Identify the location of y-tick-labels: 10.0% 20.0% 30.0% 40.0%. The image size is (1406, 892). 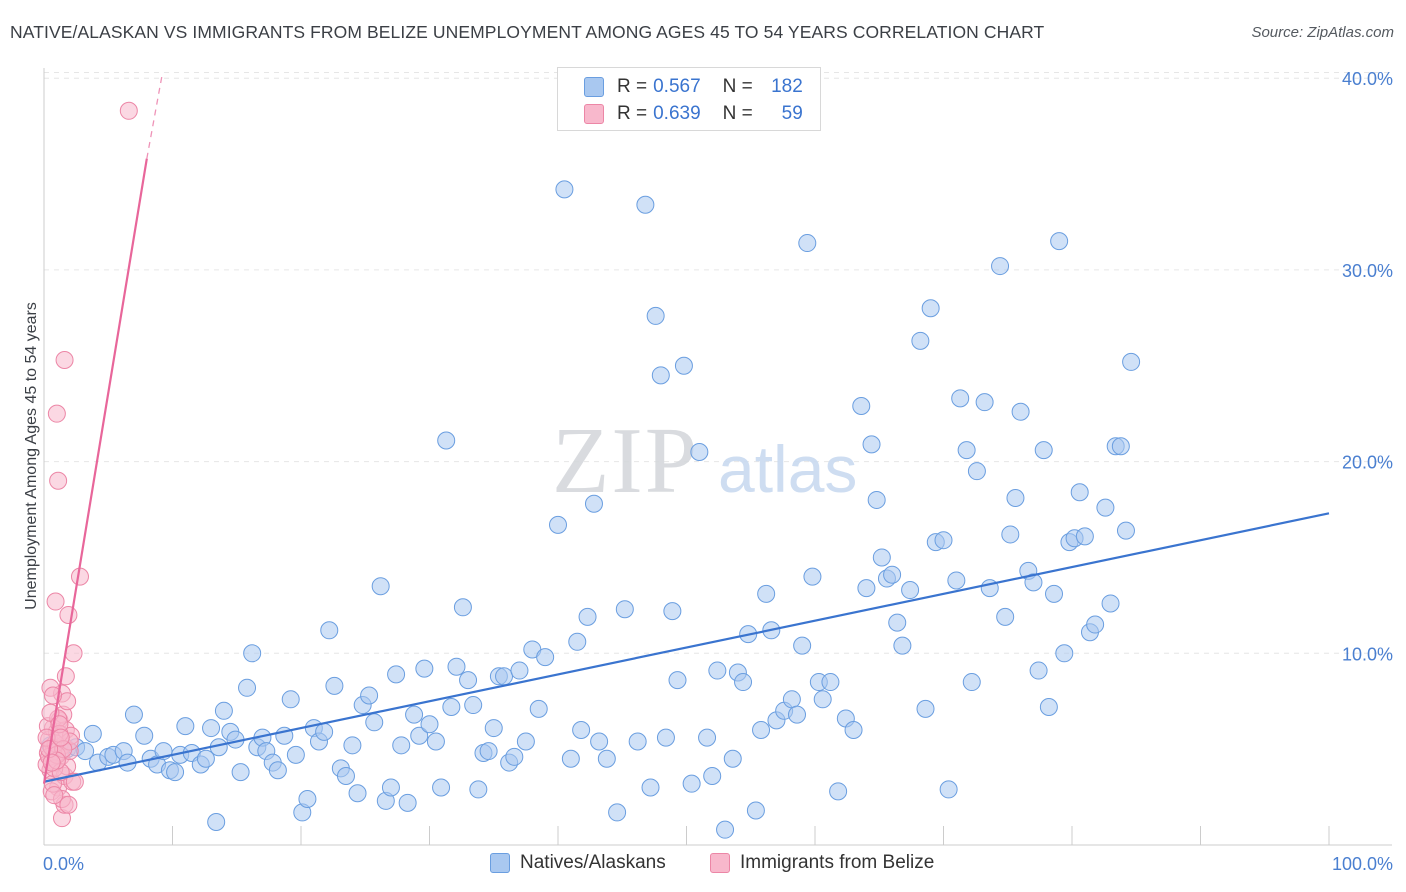
(1367, 366).